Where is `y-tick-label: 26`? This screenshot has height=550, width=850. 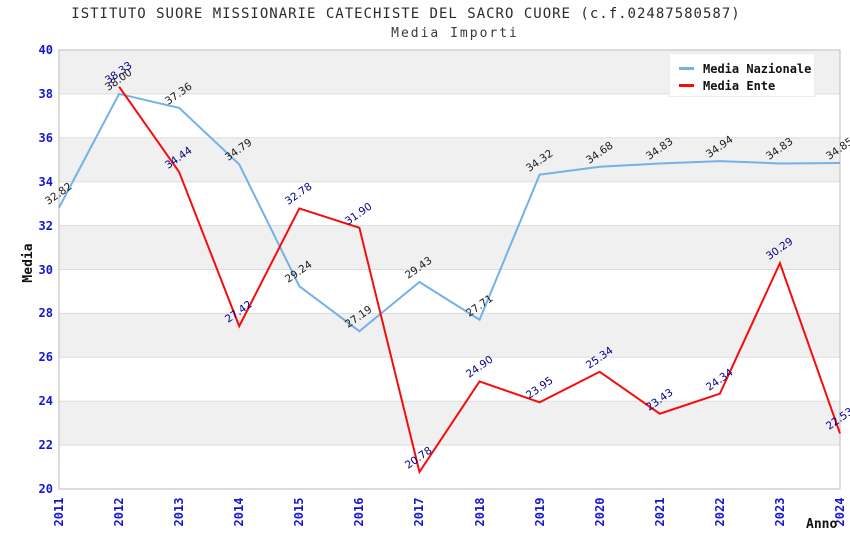
y-tick-label: 26 is located at coordinates (45, 357).